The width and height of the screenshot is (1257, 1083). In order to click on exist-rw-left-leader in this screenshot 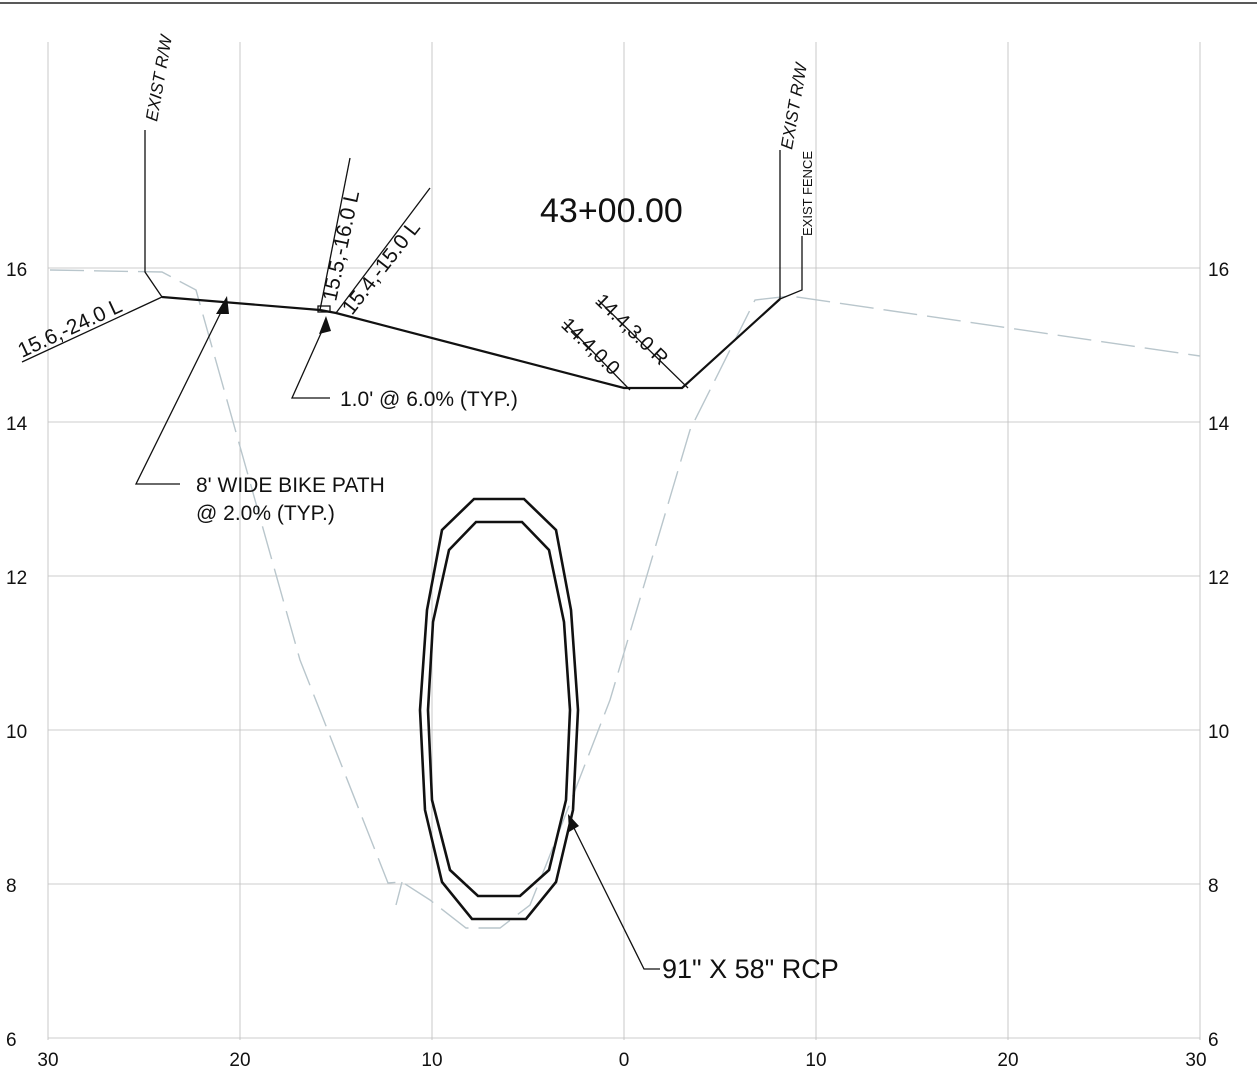, I will do `click(153, 214)`.